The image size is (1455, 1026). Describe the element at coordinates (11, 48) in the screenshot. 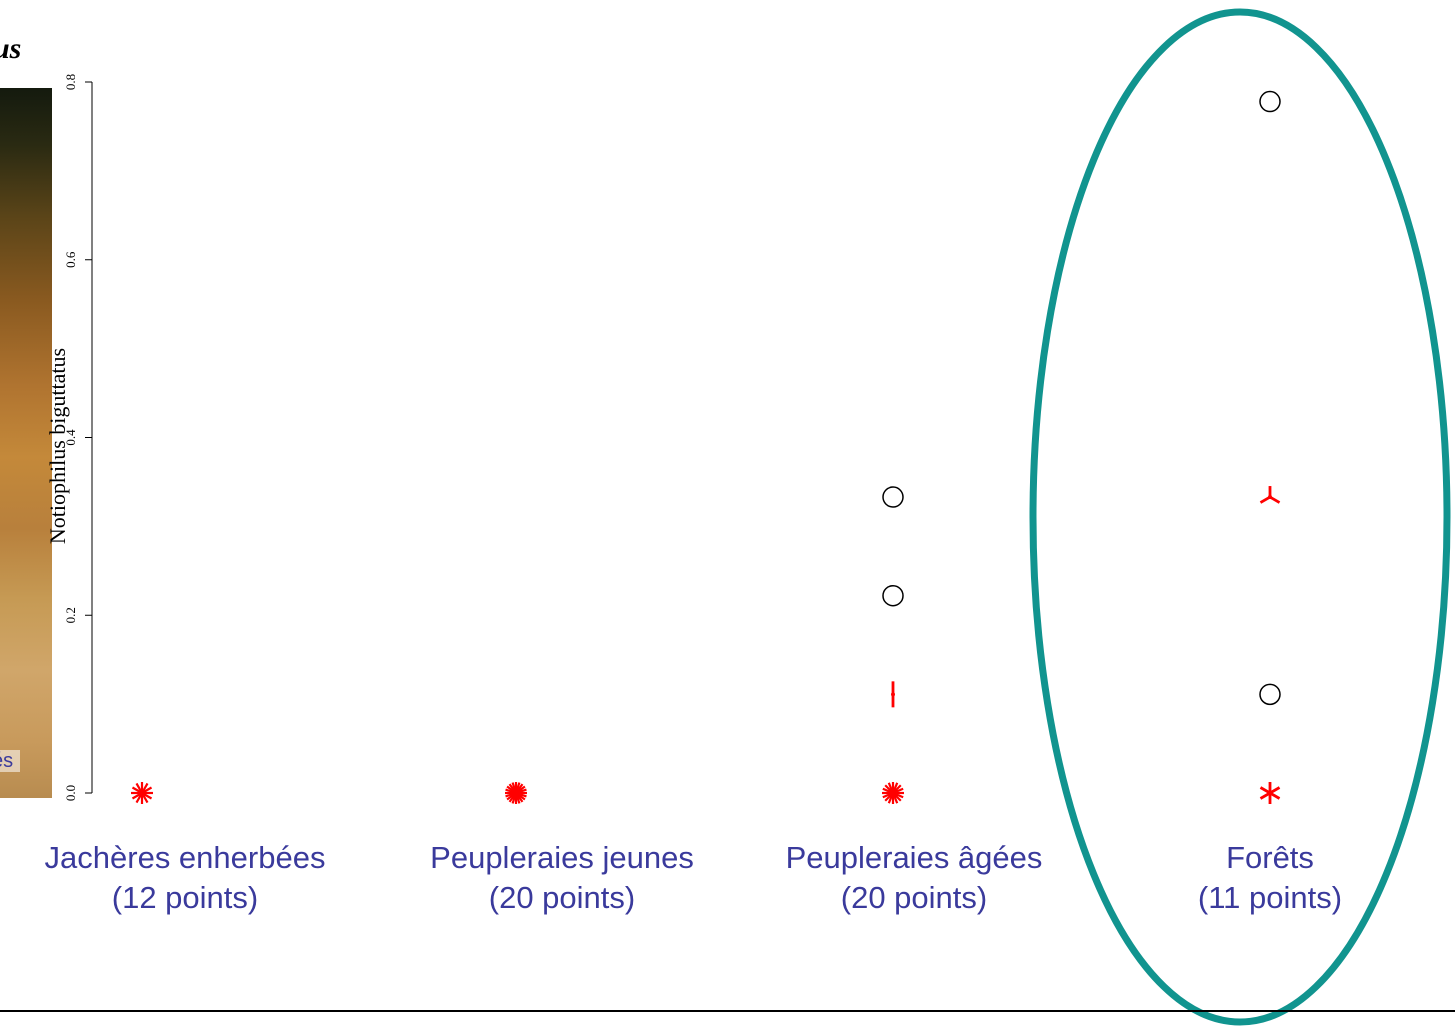

I see `species-title: us` at that location.